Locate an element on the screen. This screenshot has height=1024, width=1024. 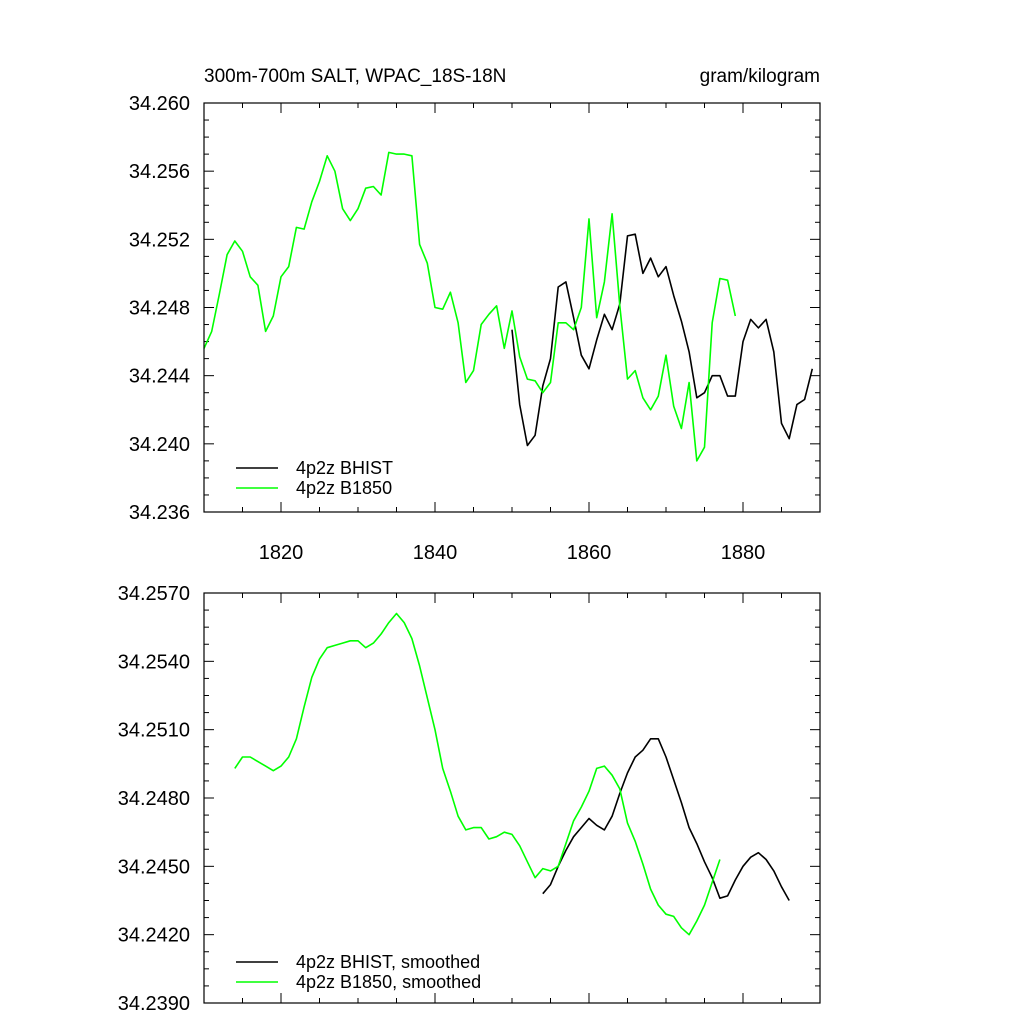
bottom-y-tick-label: 34.2540 is located at coordinates (154, 662).